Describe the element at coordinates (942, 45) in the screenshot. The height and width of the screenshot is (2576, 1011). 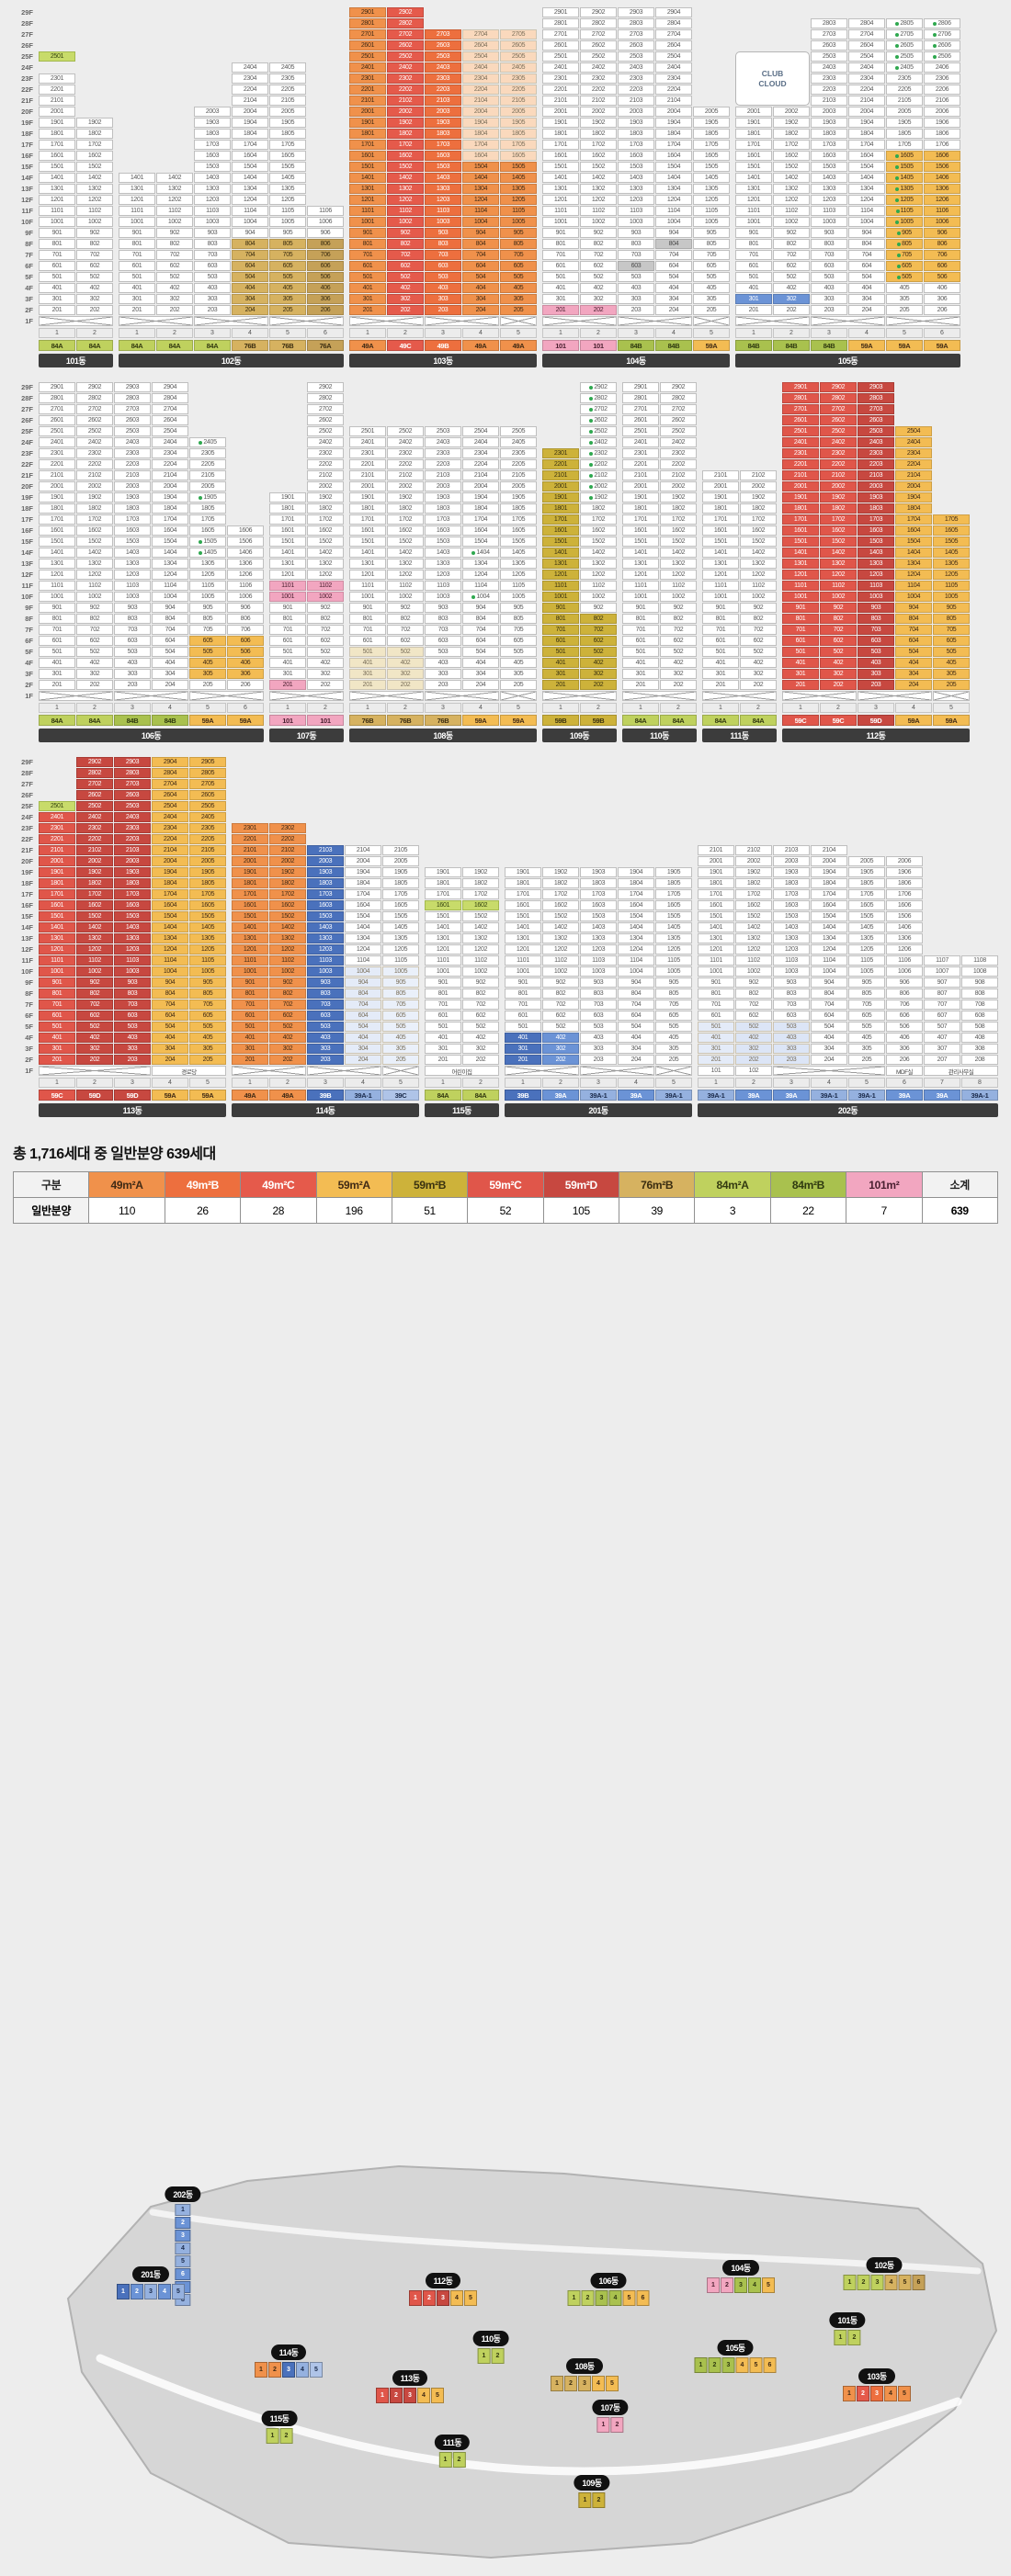
I see `unit-cell: 2606` at that location.